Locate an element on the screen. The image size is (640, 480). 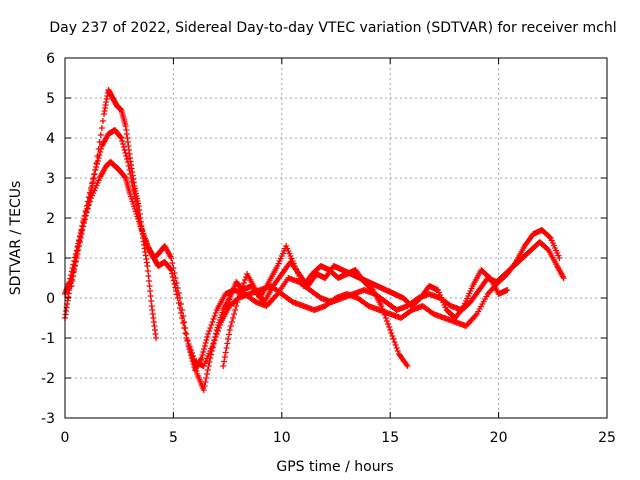
y-tick-label: 0 is located at coordinates (50, 299).